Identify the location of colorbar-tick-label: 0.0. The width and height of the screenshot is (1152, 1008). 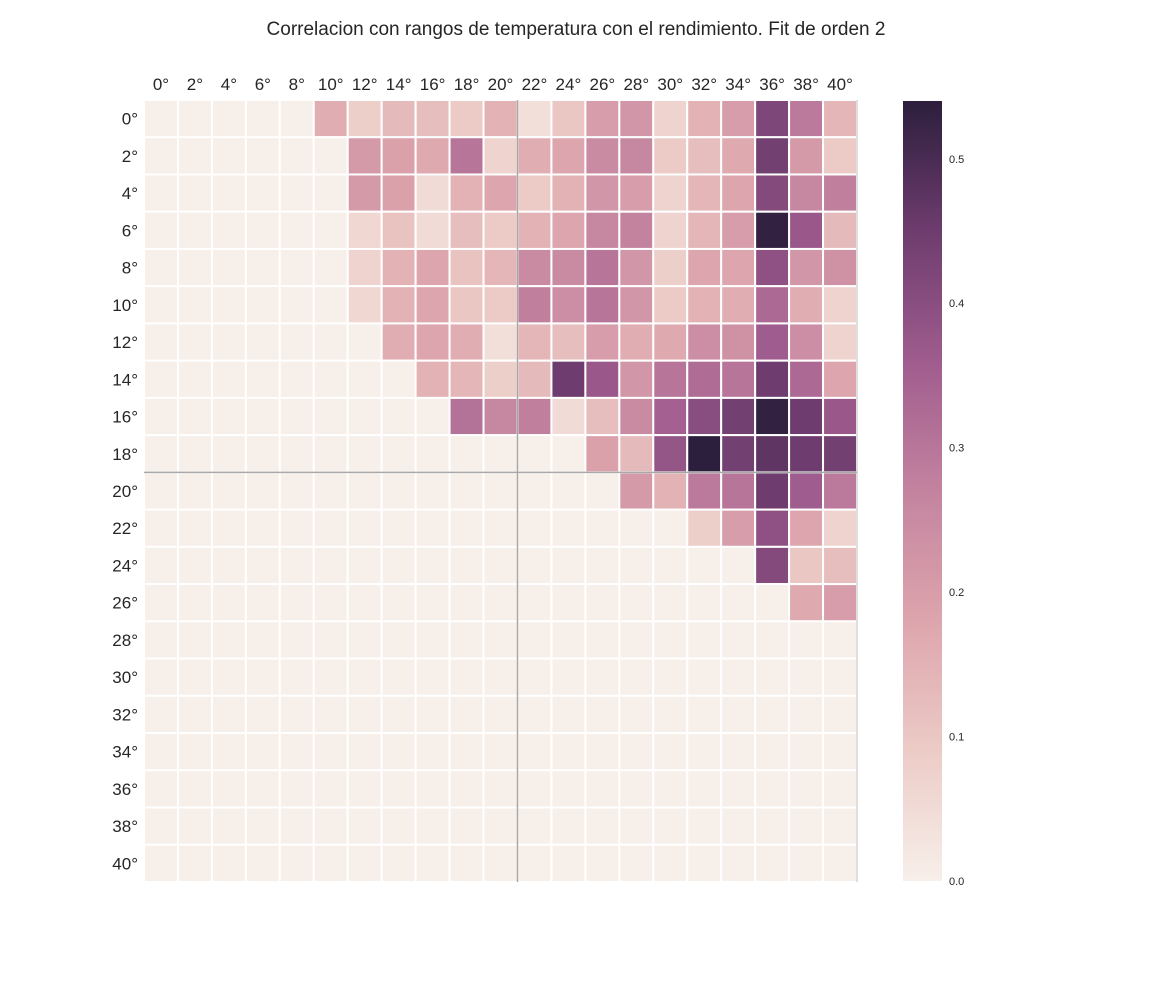
(956, 882).